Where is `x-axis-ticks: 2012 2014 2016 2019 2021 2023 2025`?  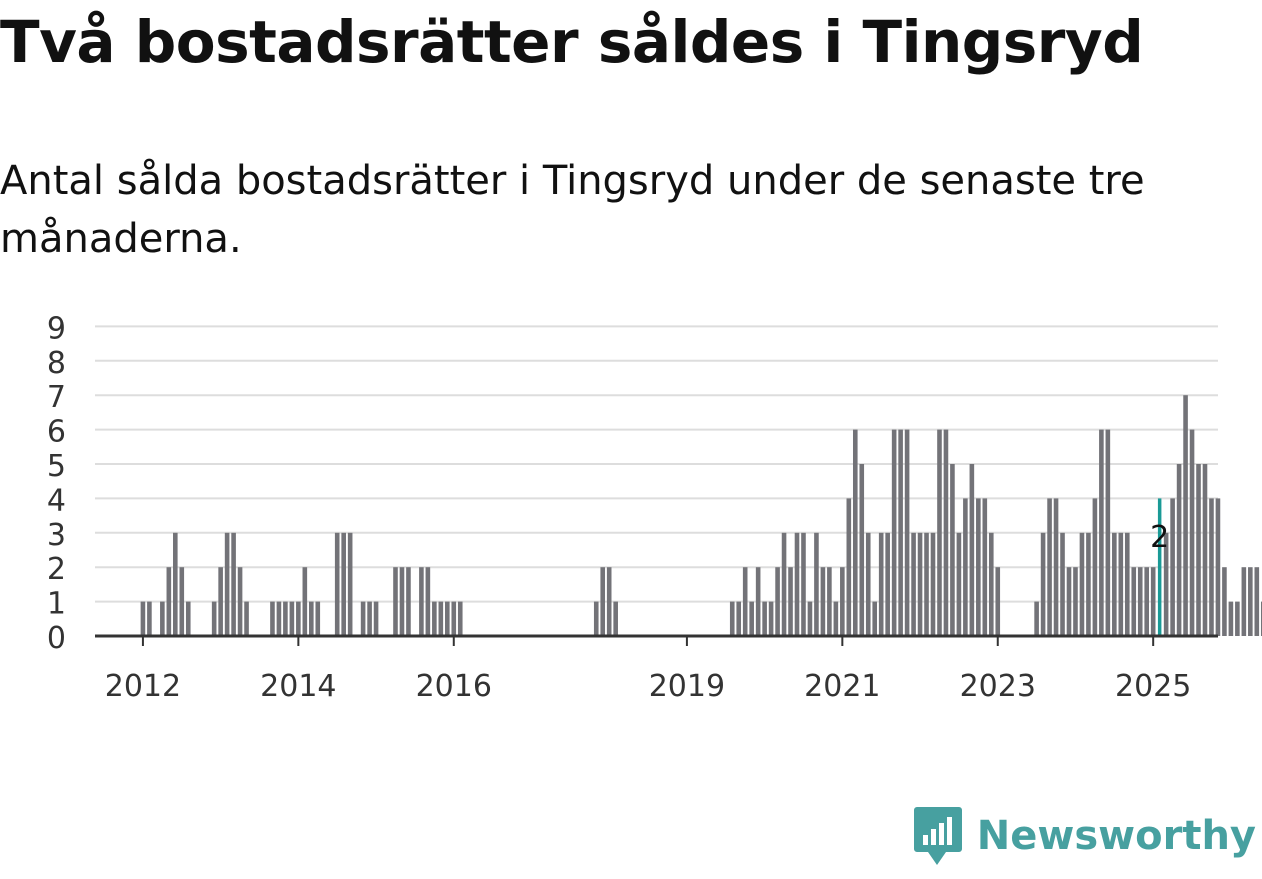 x-axis-ticks: 2012 2014 2016 2019 2021 2023 2025 is located at coordinates (648, 670).